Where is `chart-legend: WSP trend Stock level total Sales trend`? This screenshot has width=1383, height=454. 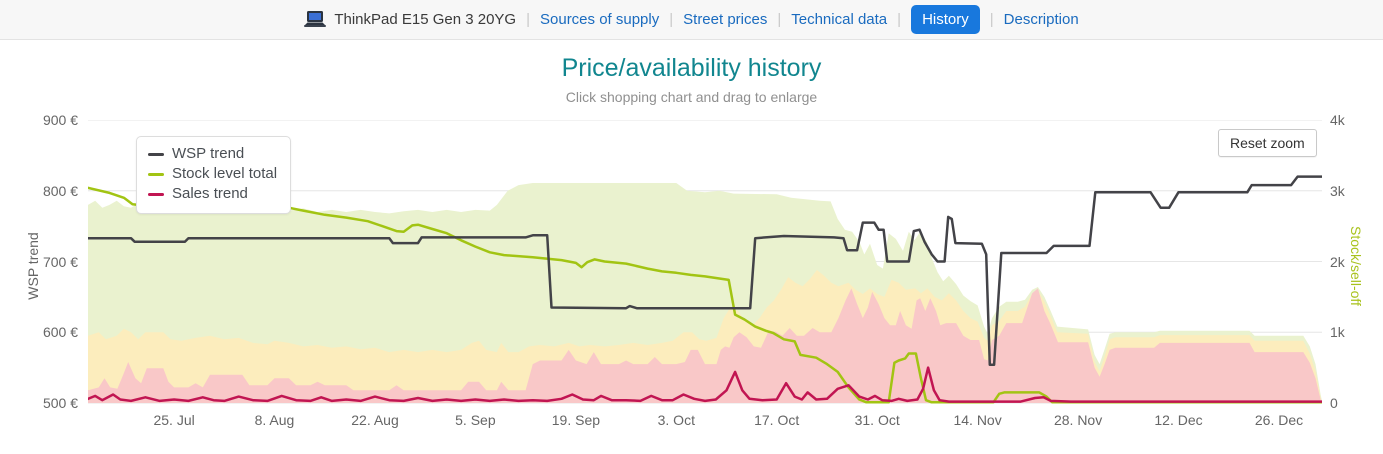
chart-legend: WSP trend Stock level total Sales trend is located at coordinates (214, 175).